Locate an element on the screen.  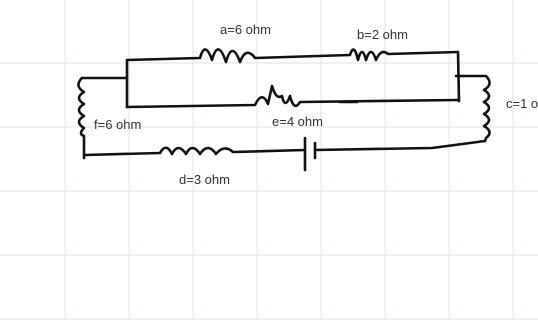
label-b: b=2 ohm is located at coordinates (382, 34).